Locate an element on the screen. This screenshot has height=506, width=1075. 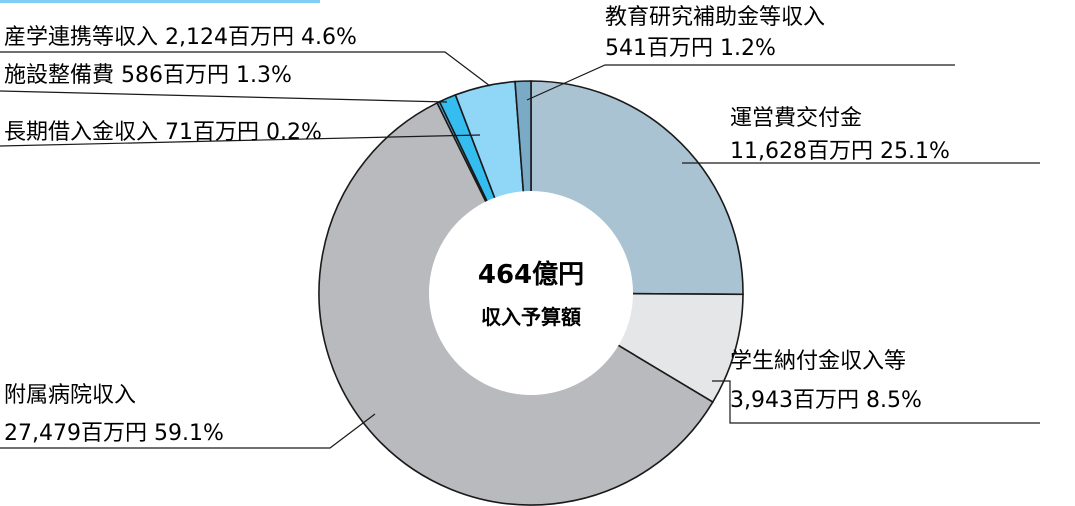
center-subtitle: 収入予算額 is located at coordinates (531, 317).